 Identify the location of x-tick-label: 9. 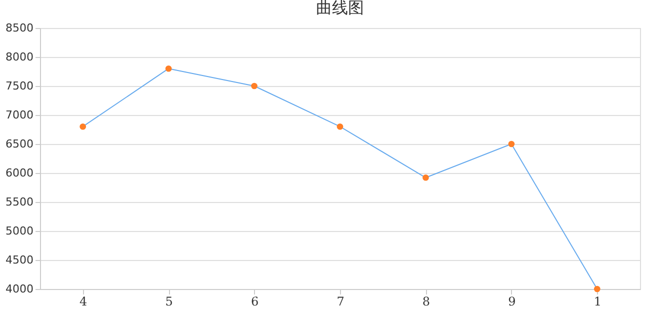
(512, 301).